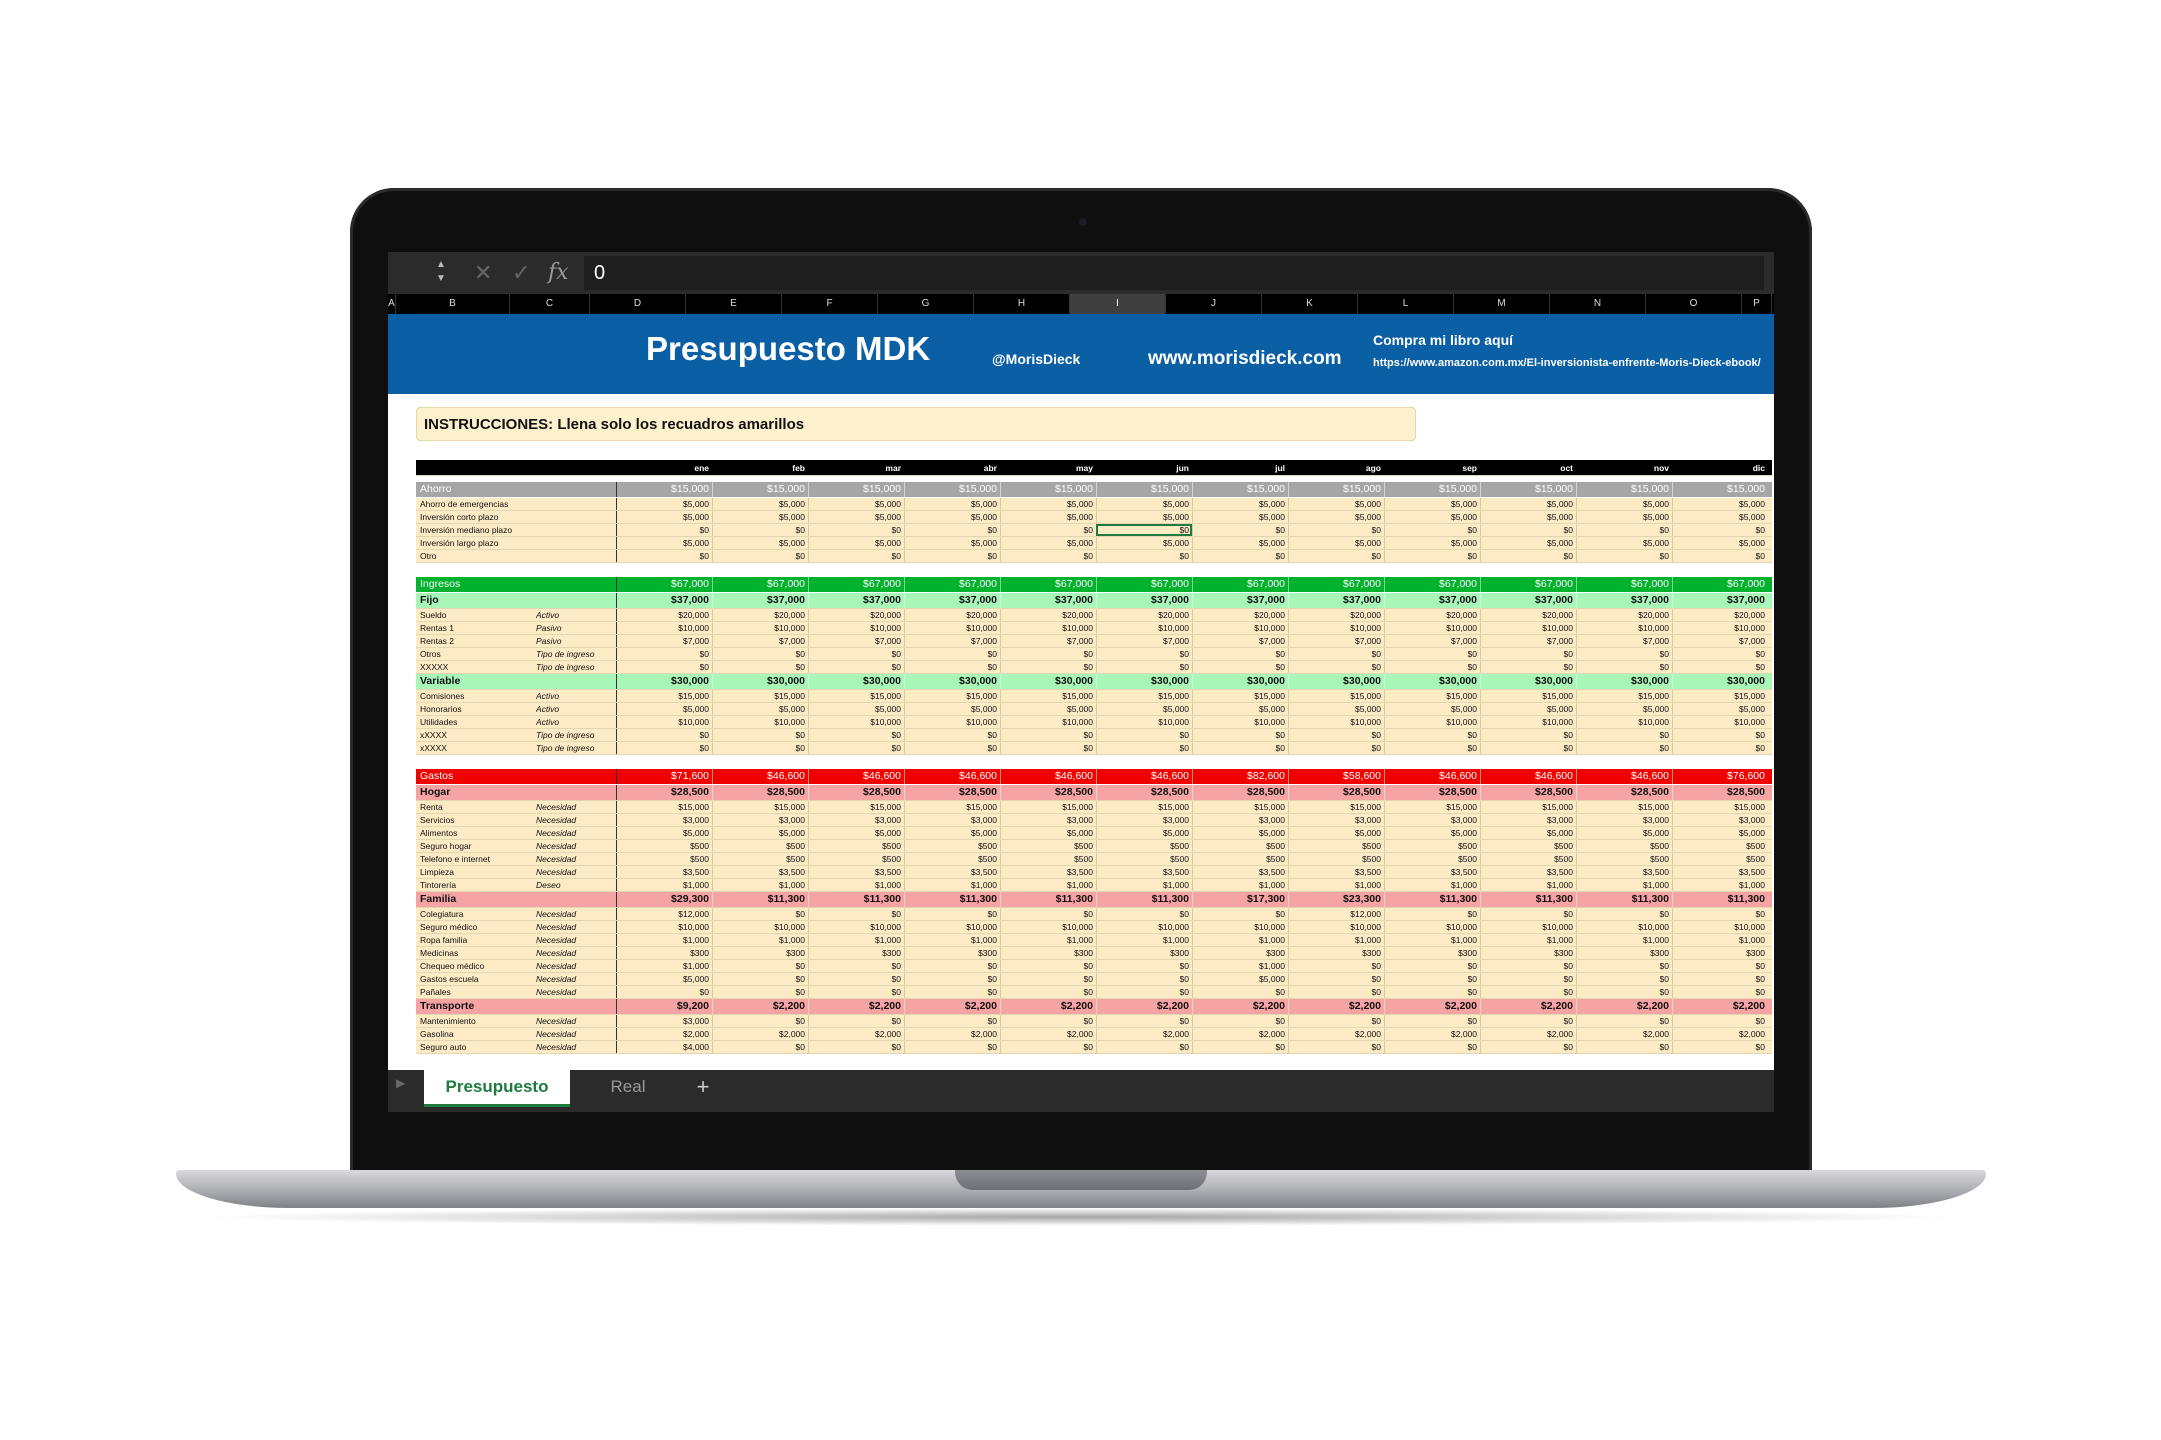 This screenshot has width=2161, height=1440. Describe the element at coordinates (638, 304) in the screenshot. I see `column-header-d: D` at that location.